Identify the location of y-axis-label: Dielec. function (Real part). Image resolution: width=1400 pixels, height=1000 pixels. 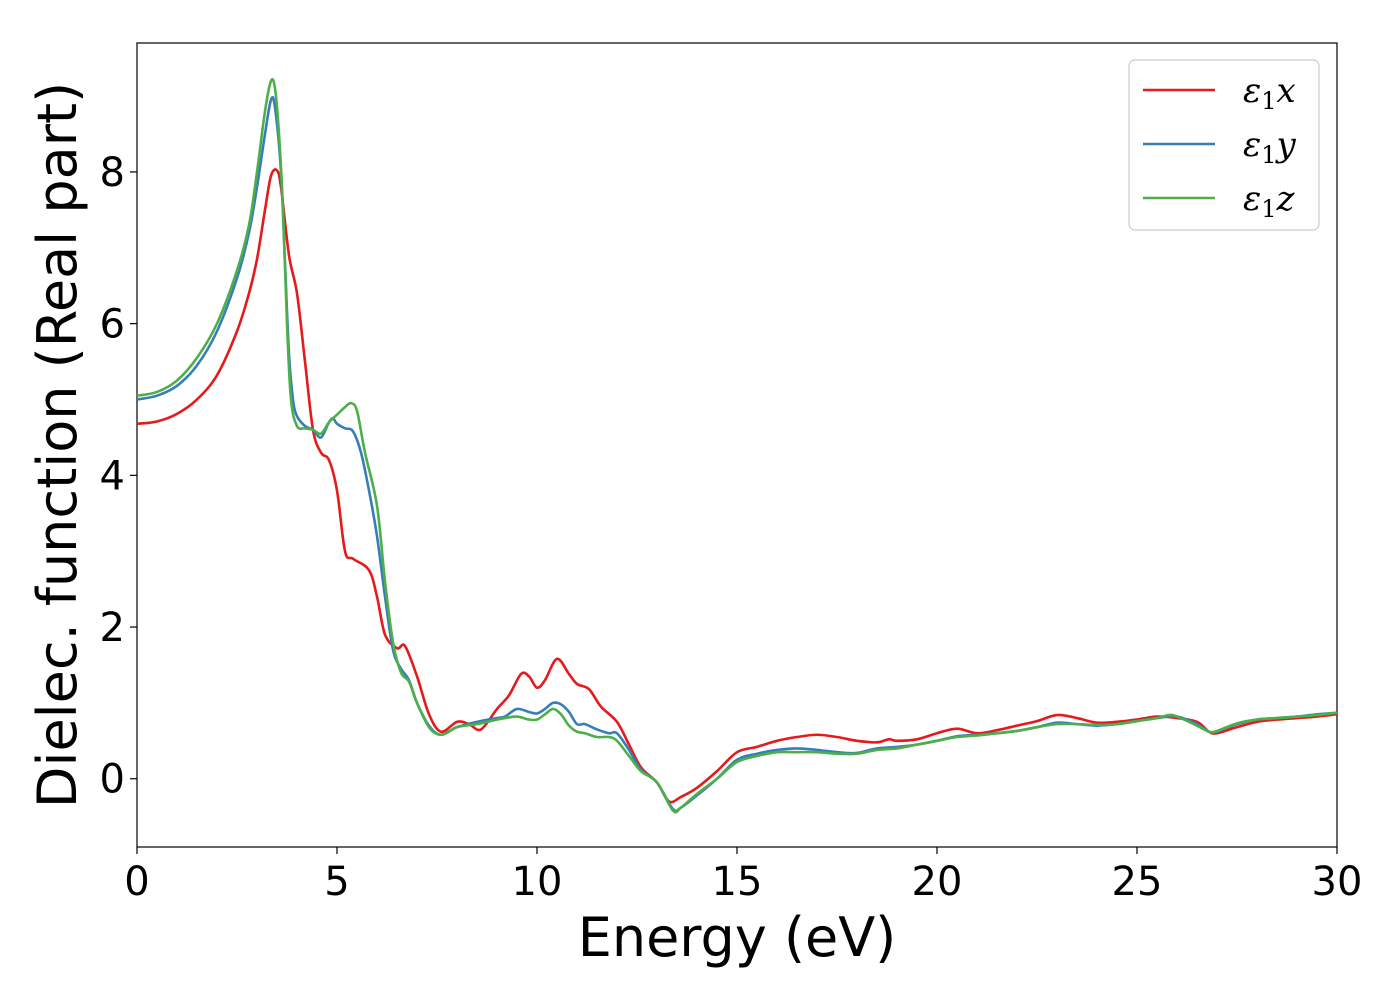
(57, 445).